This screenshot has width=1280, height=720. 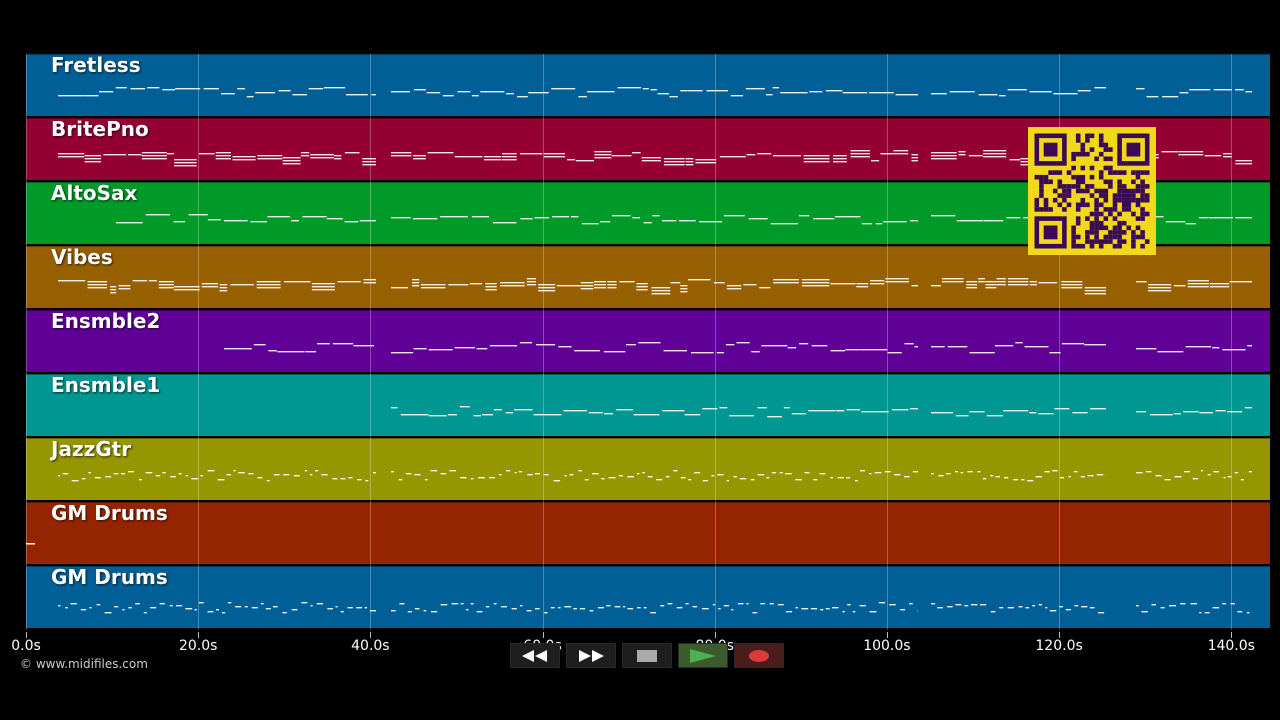 What do you see at coordinates (703, 655) in the screenshot?
I see `play-button` at bounding box center [703, 655].